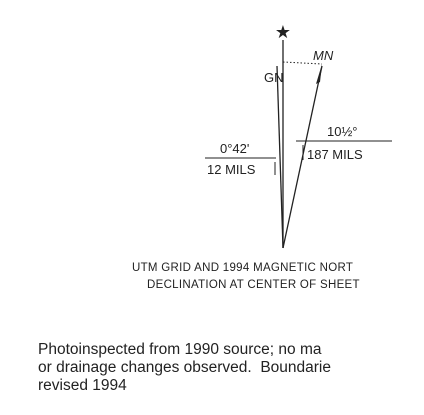 Image resolution: width=424 pixels, height=415 pixels. What do you see at coordinates (82, 385) in the screenshot?
I see `note-line: revised 1994` at bounding box center [82, 385].